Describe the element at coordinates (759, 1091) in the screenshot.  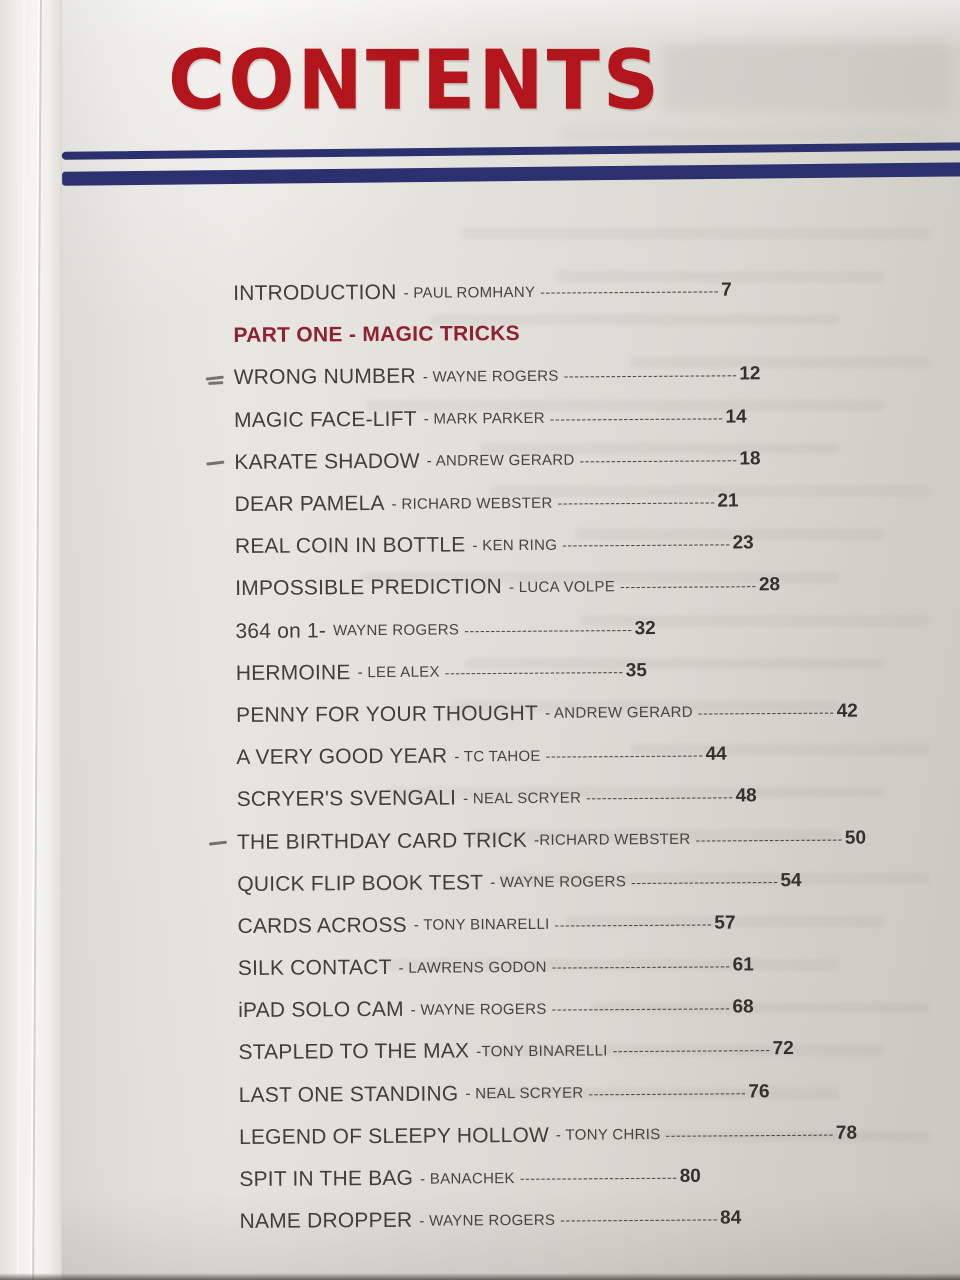
I see `entry-page-number: 76` at that location.